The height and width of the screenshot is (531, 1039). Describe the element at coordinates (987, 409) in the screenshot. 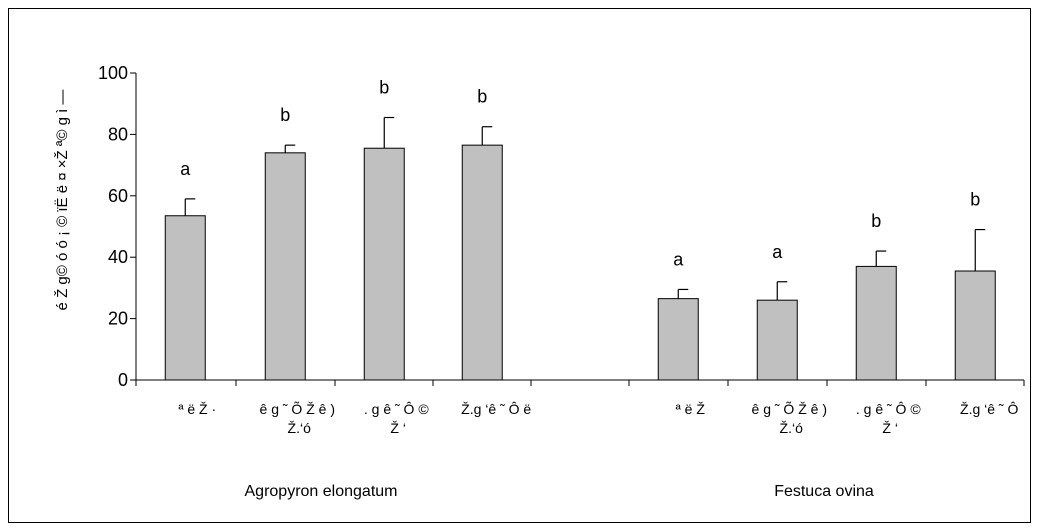

I see `x-tick-label: ­ Ž.g ‘ê ˜ Ô` at that location.